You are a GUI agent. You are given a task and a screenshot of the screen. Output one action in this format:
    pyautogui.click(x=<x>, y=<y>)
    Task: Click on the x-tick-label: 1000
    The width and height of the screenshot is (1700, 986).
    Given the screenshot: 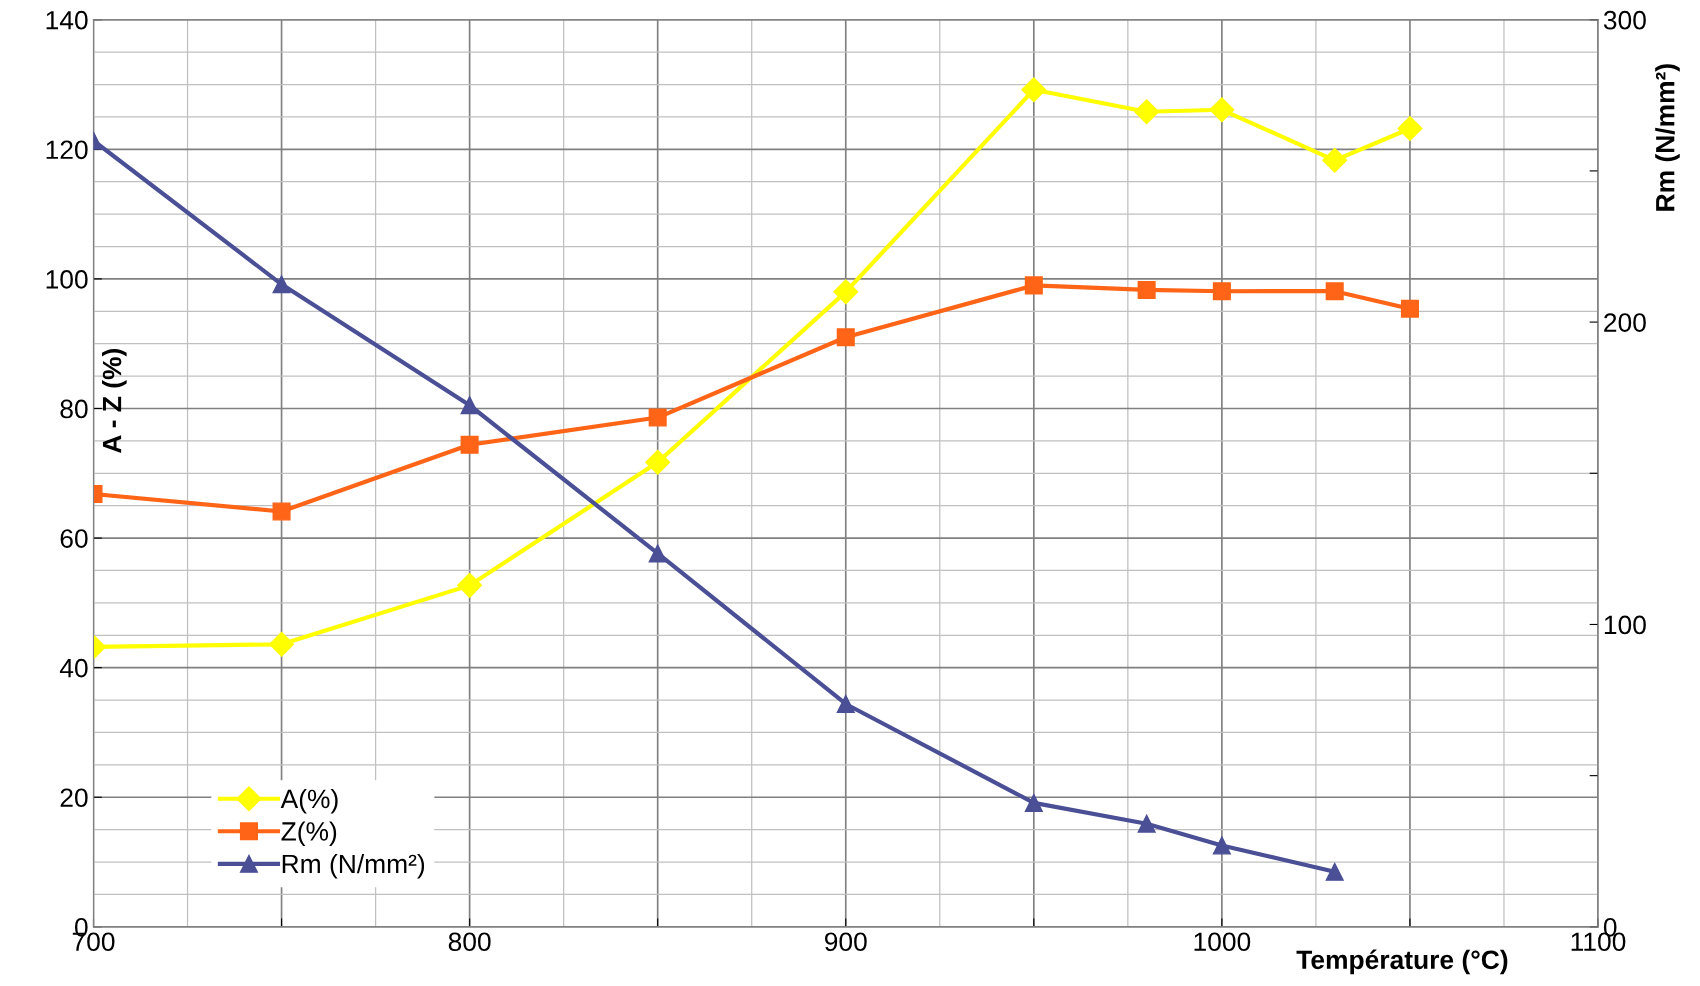 What is the action you would take?
    pyautogui.click(x=1222, y=942)
    